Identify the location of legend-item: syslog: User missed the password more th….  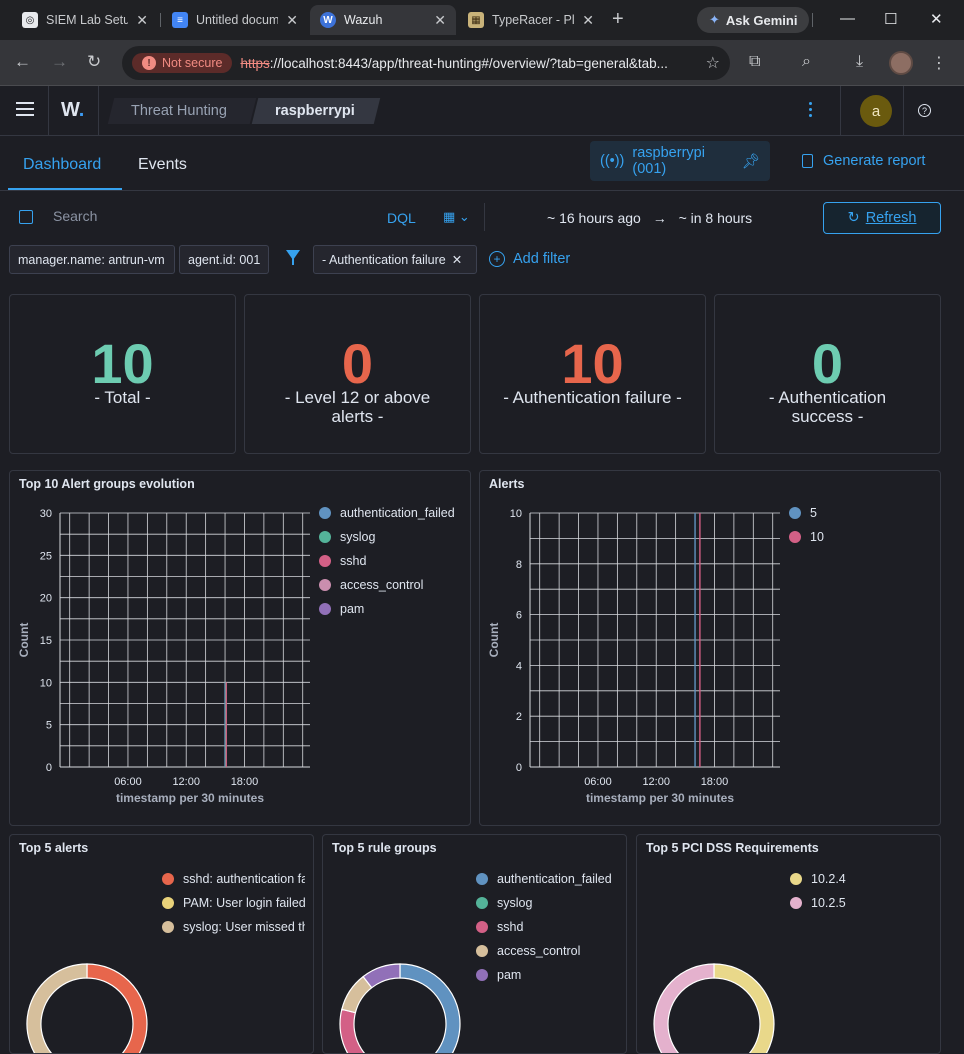
(233, 927).